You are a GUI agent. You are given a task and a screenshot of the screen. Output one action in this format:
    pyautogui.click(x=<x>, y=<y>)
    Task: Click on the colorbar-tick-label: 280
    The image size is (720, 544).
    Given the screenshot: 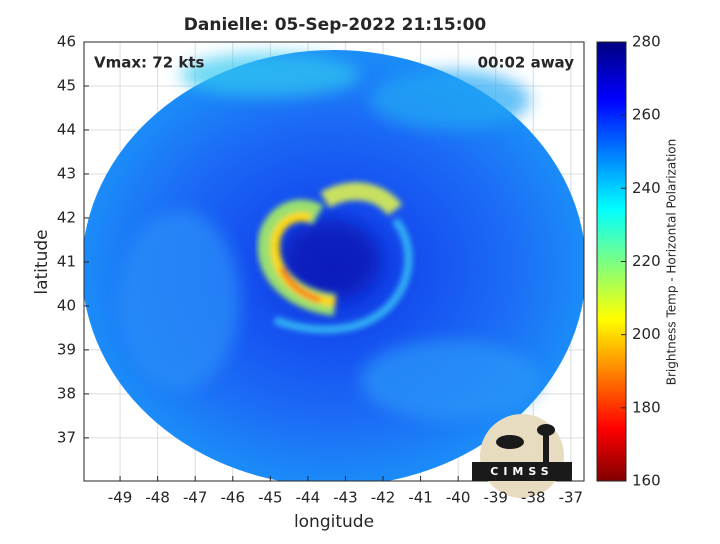 What is the action you would take?
    pyautogui.click(x=646, y=42)
    